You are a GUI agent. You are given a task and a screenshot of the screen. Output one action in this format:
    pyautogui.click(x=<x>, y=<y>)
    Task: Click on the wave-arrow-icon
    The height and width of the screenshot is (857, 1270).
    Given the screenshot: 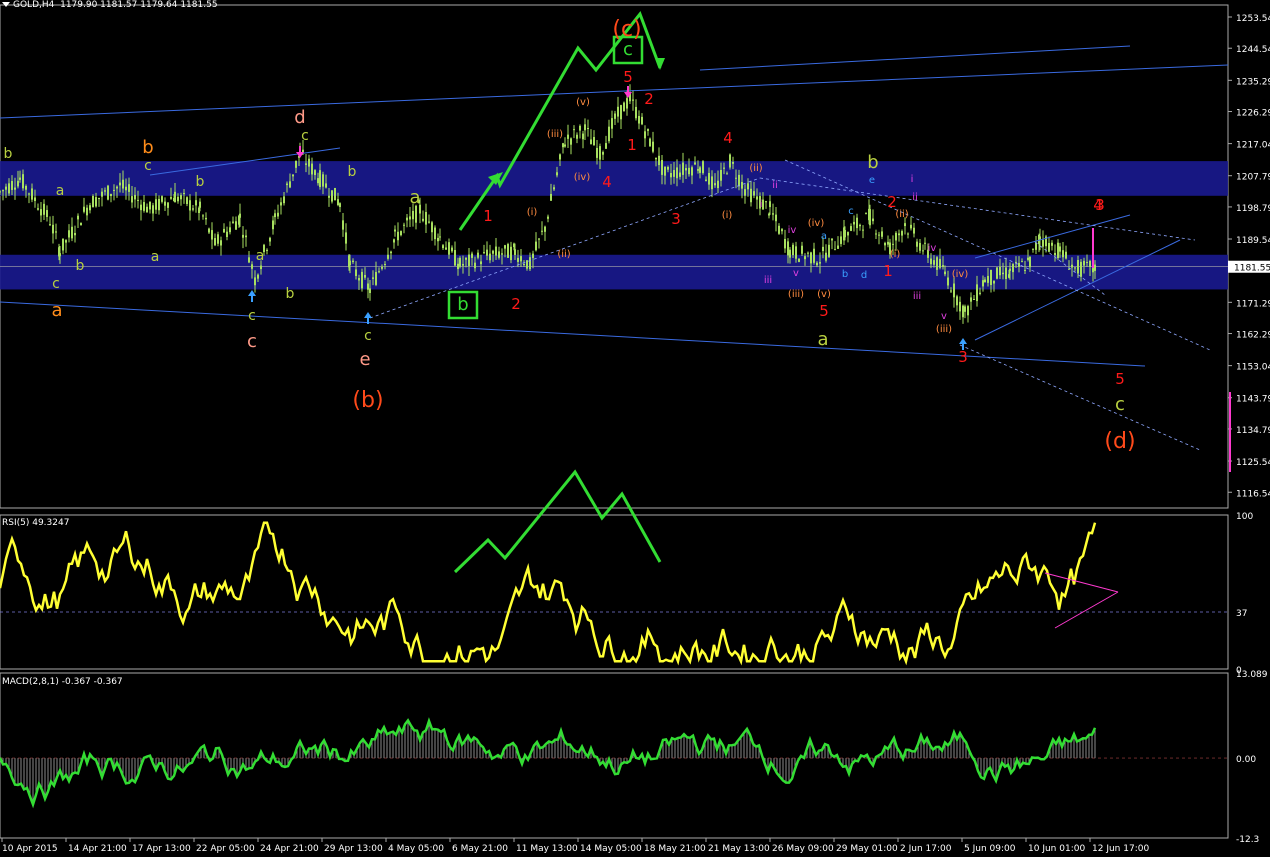 What is the action you would take?
    pyautogui.click(x=300, y=155)
    